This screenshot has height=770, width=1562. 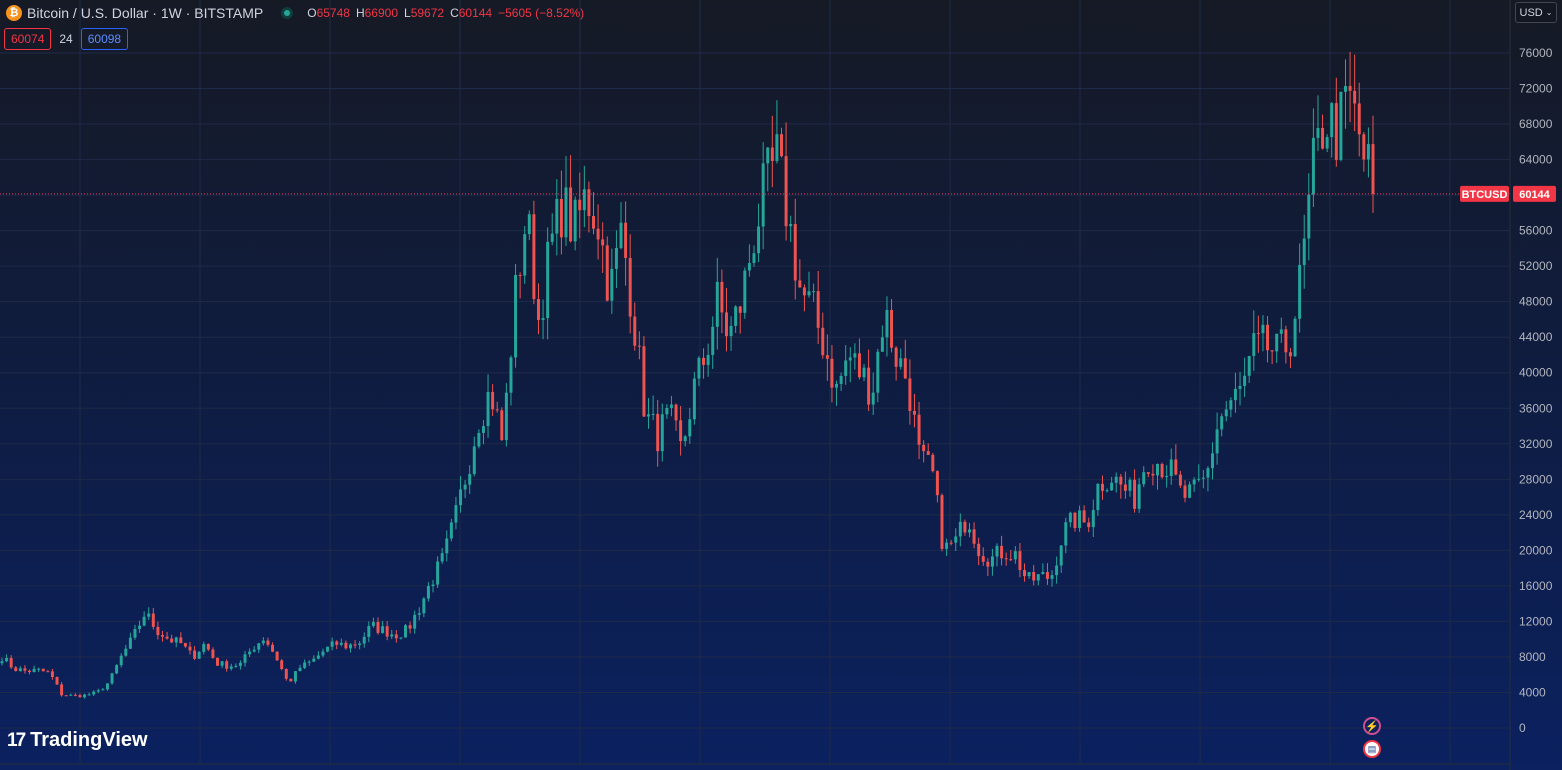 I want to click on logo-text: TradingView, so click(x=89, y=740).